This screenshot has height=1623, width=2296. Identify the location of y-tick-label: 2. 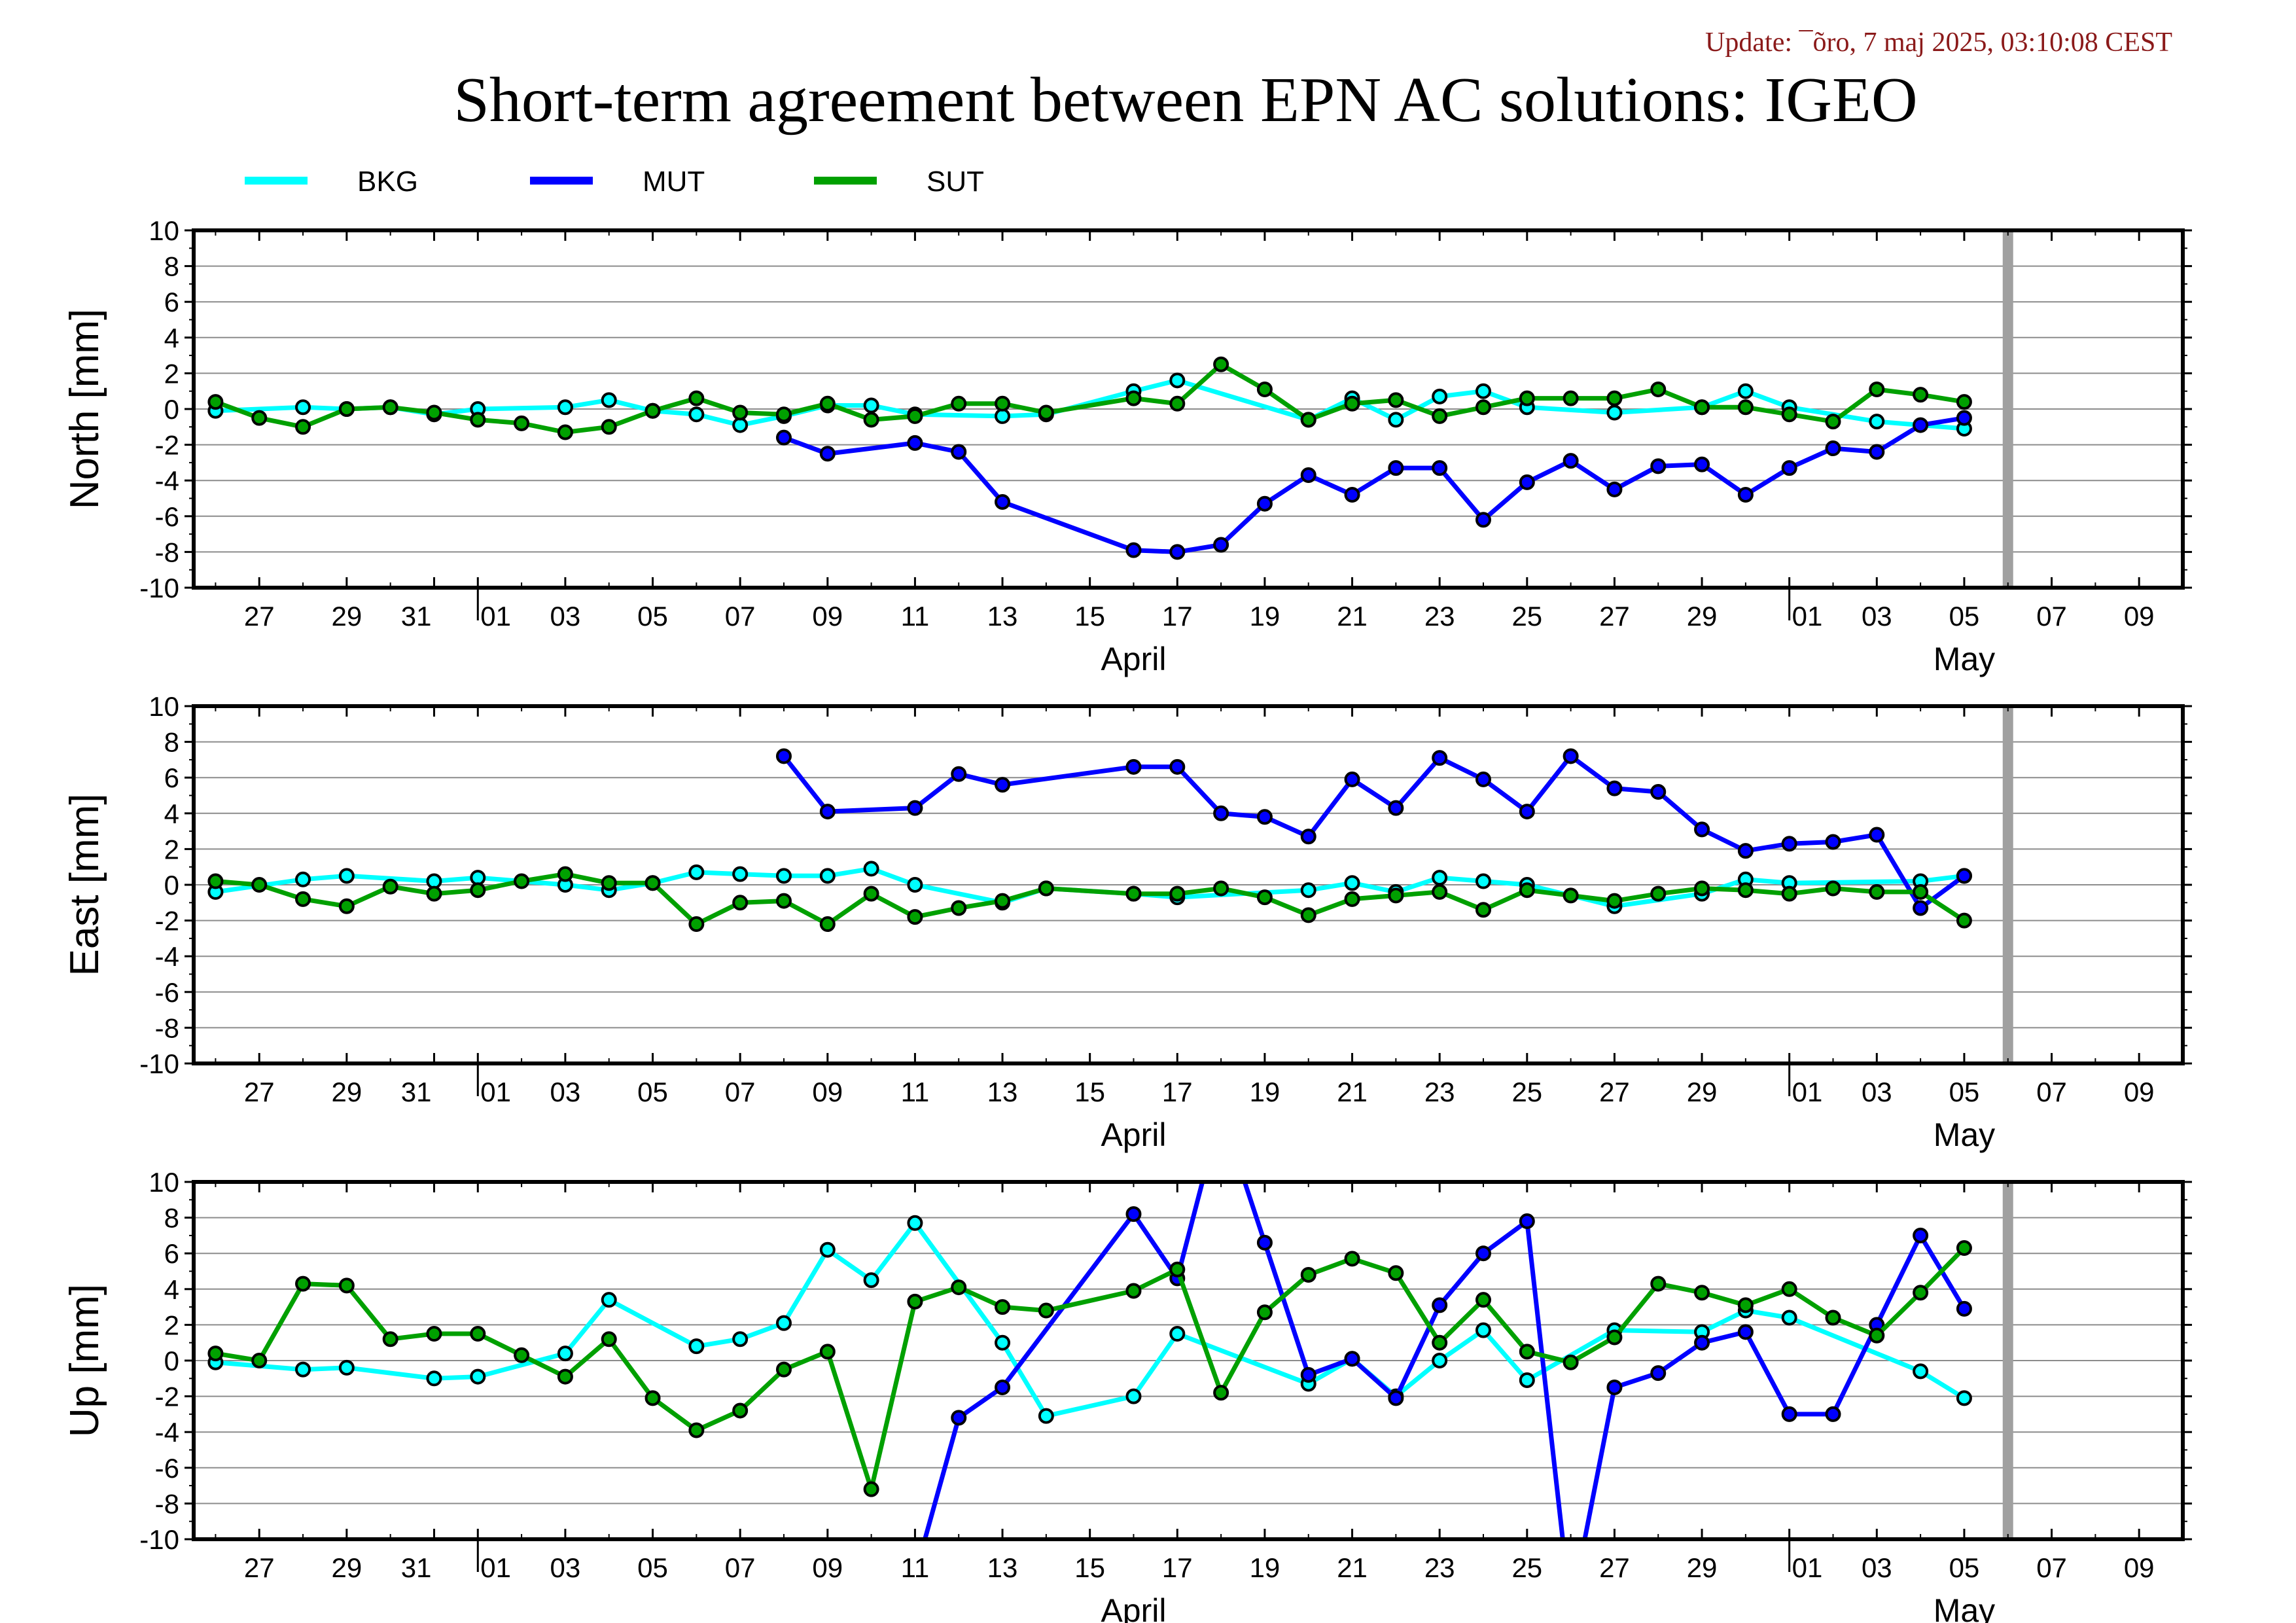
(171, 849).